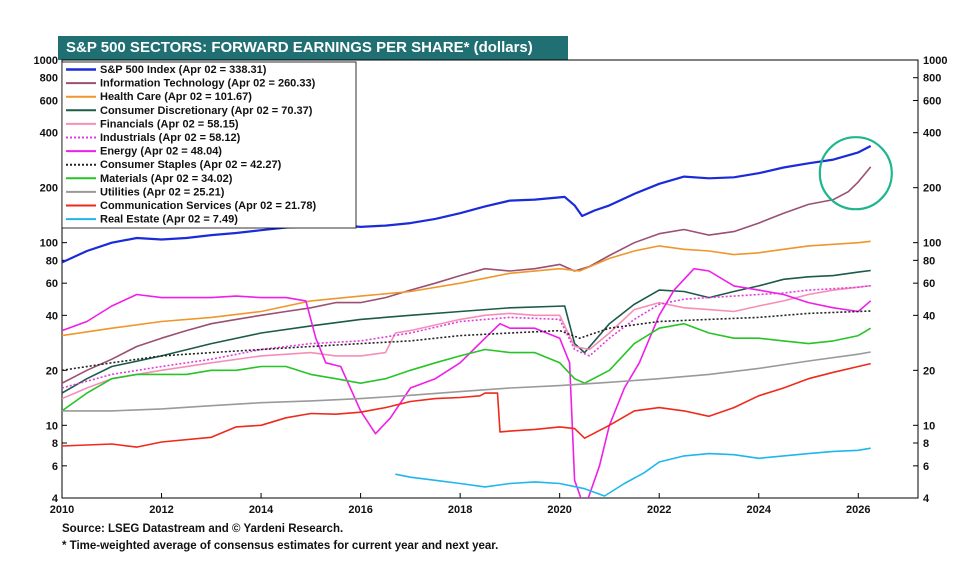  Describe the element at coordinates (49, 189) in the screenshot. I see `y-tick-label-left: 200` at that location.